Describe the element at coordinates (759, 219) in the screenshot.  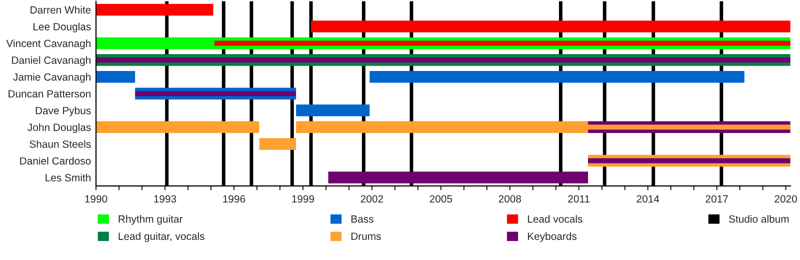
I see `legend-label: Studio album` at that location.